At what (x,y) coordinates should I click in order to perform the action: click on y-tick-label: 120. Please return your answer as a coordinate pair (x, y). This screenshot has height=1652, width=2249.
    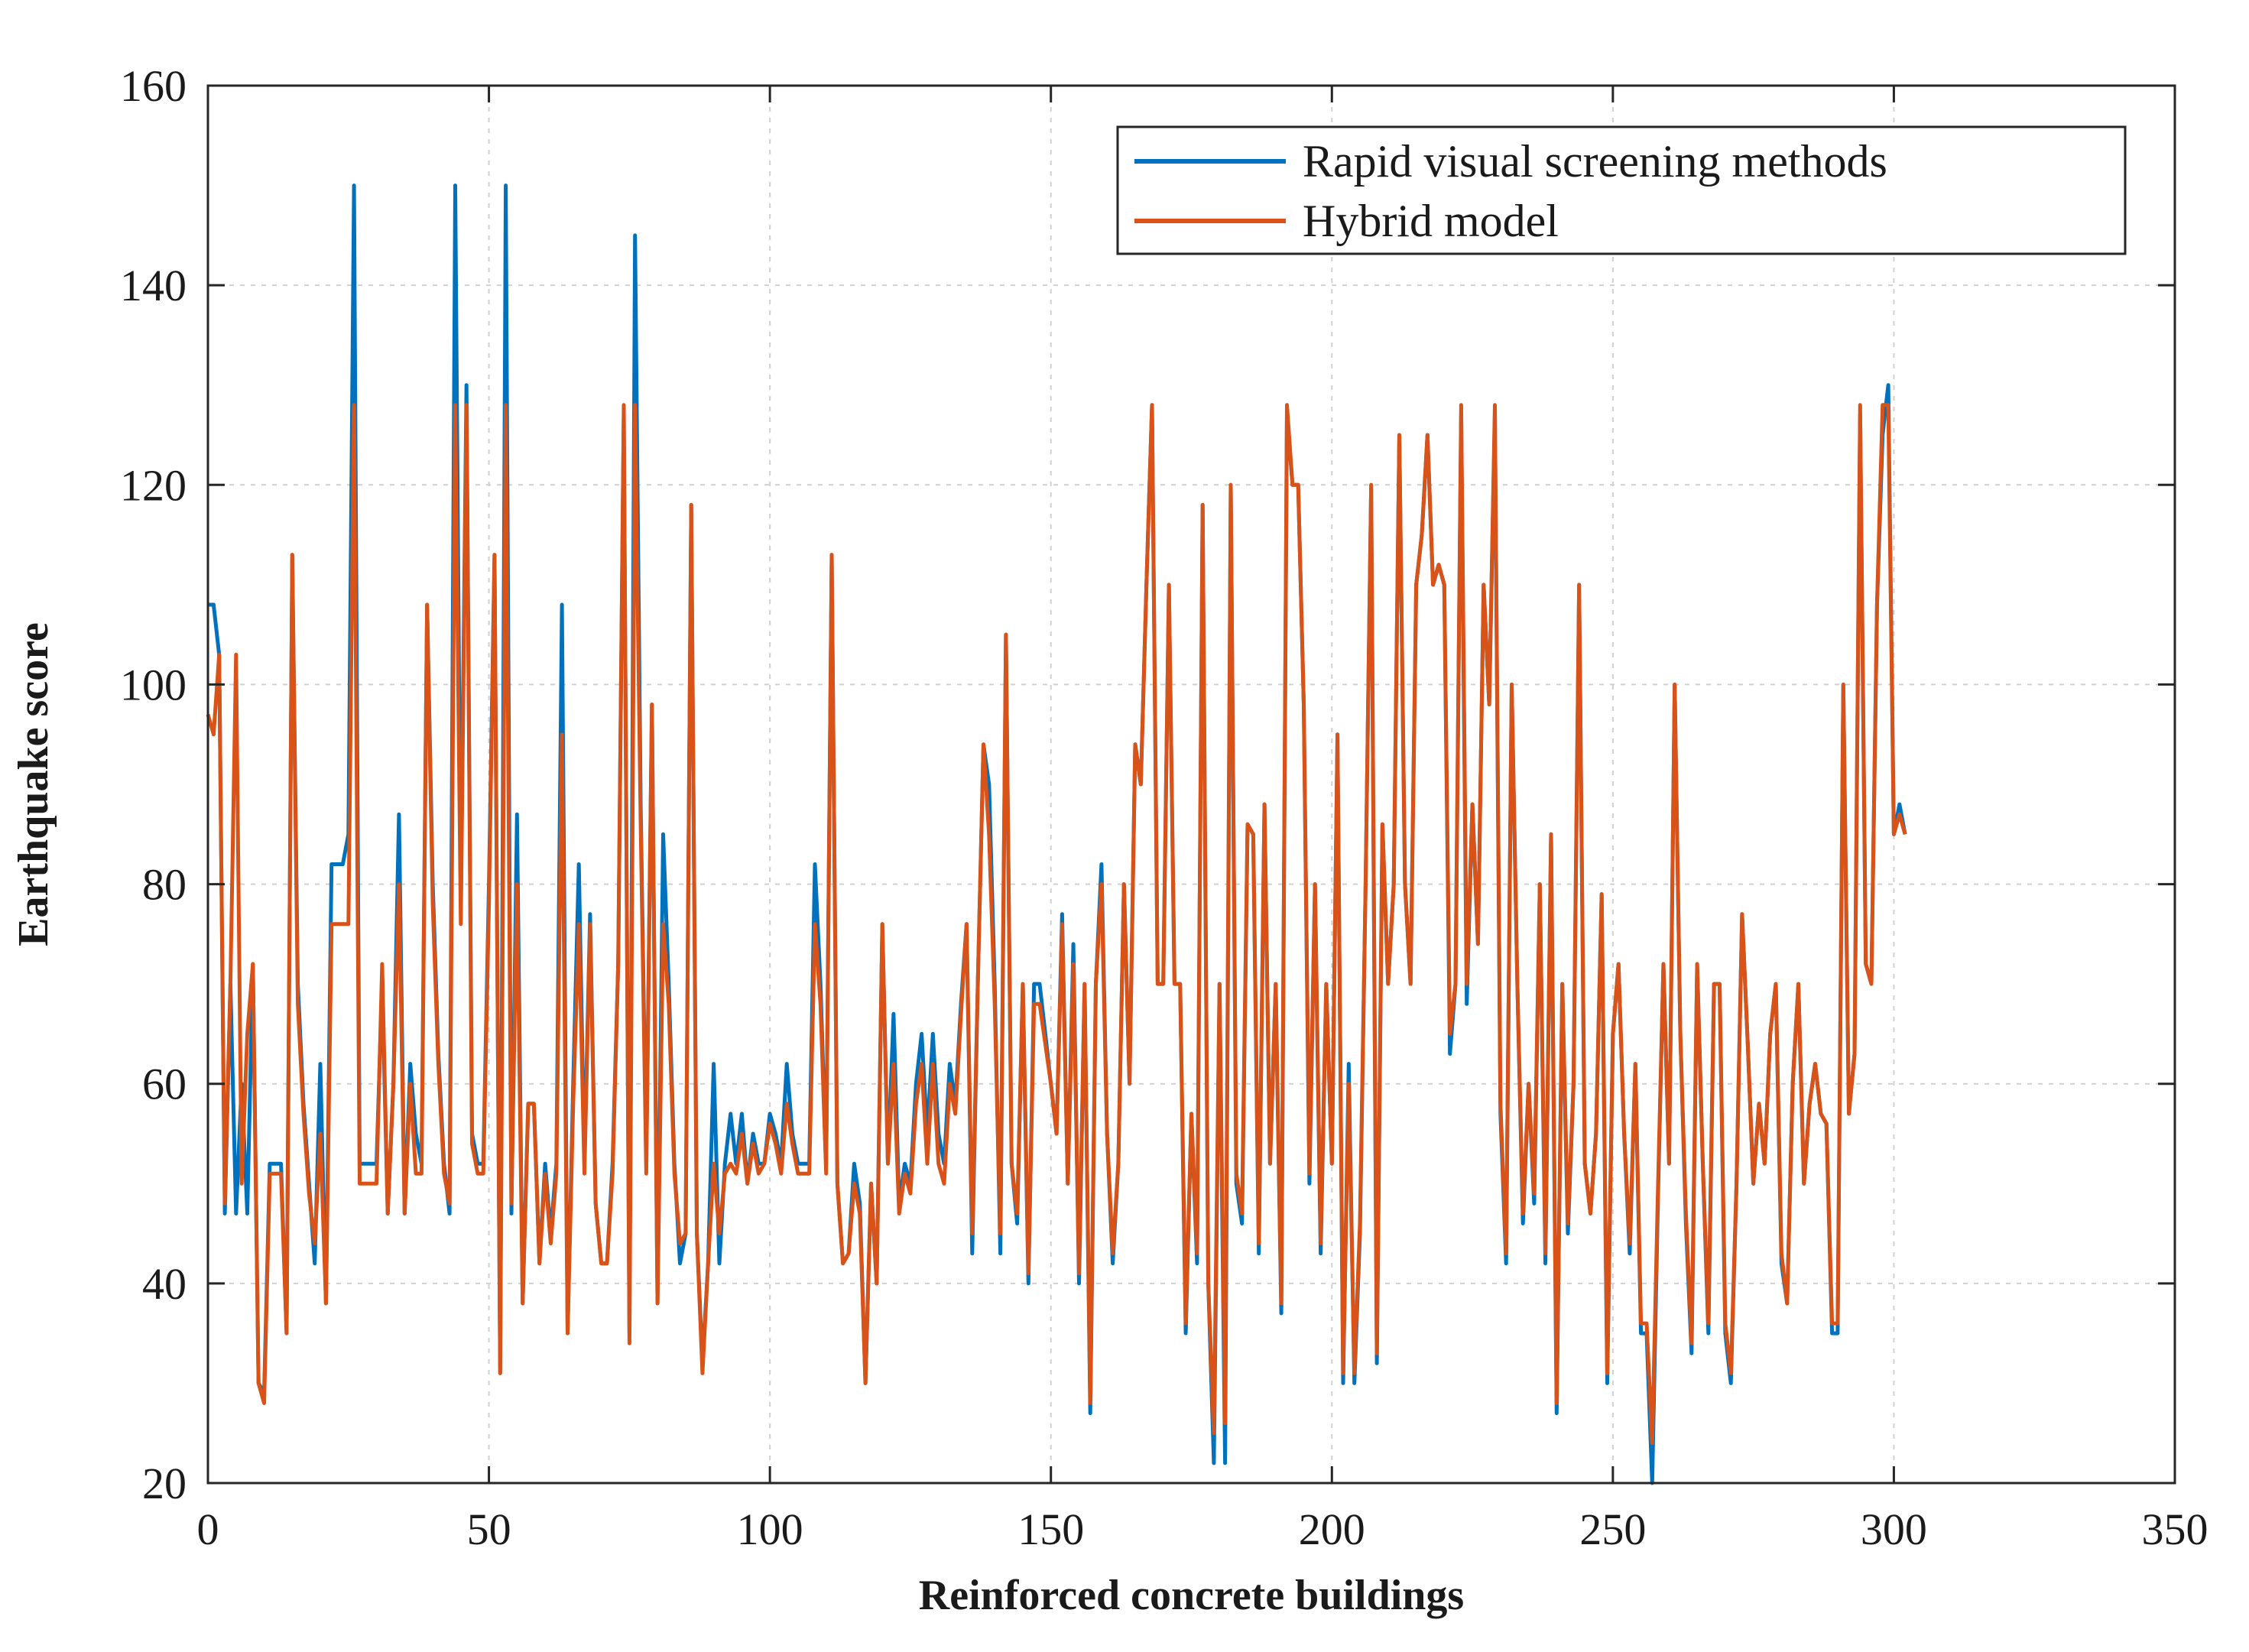
    Looking at the image, I should click on (153, 485).